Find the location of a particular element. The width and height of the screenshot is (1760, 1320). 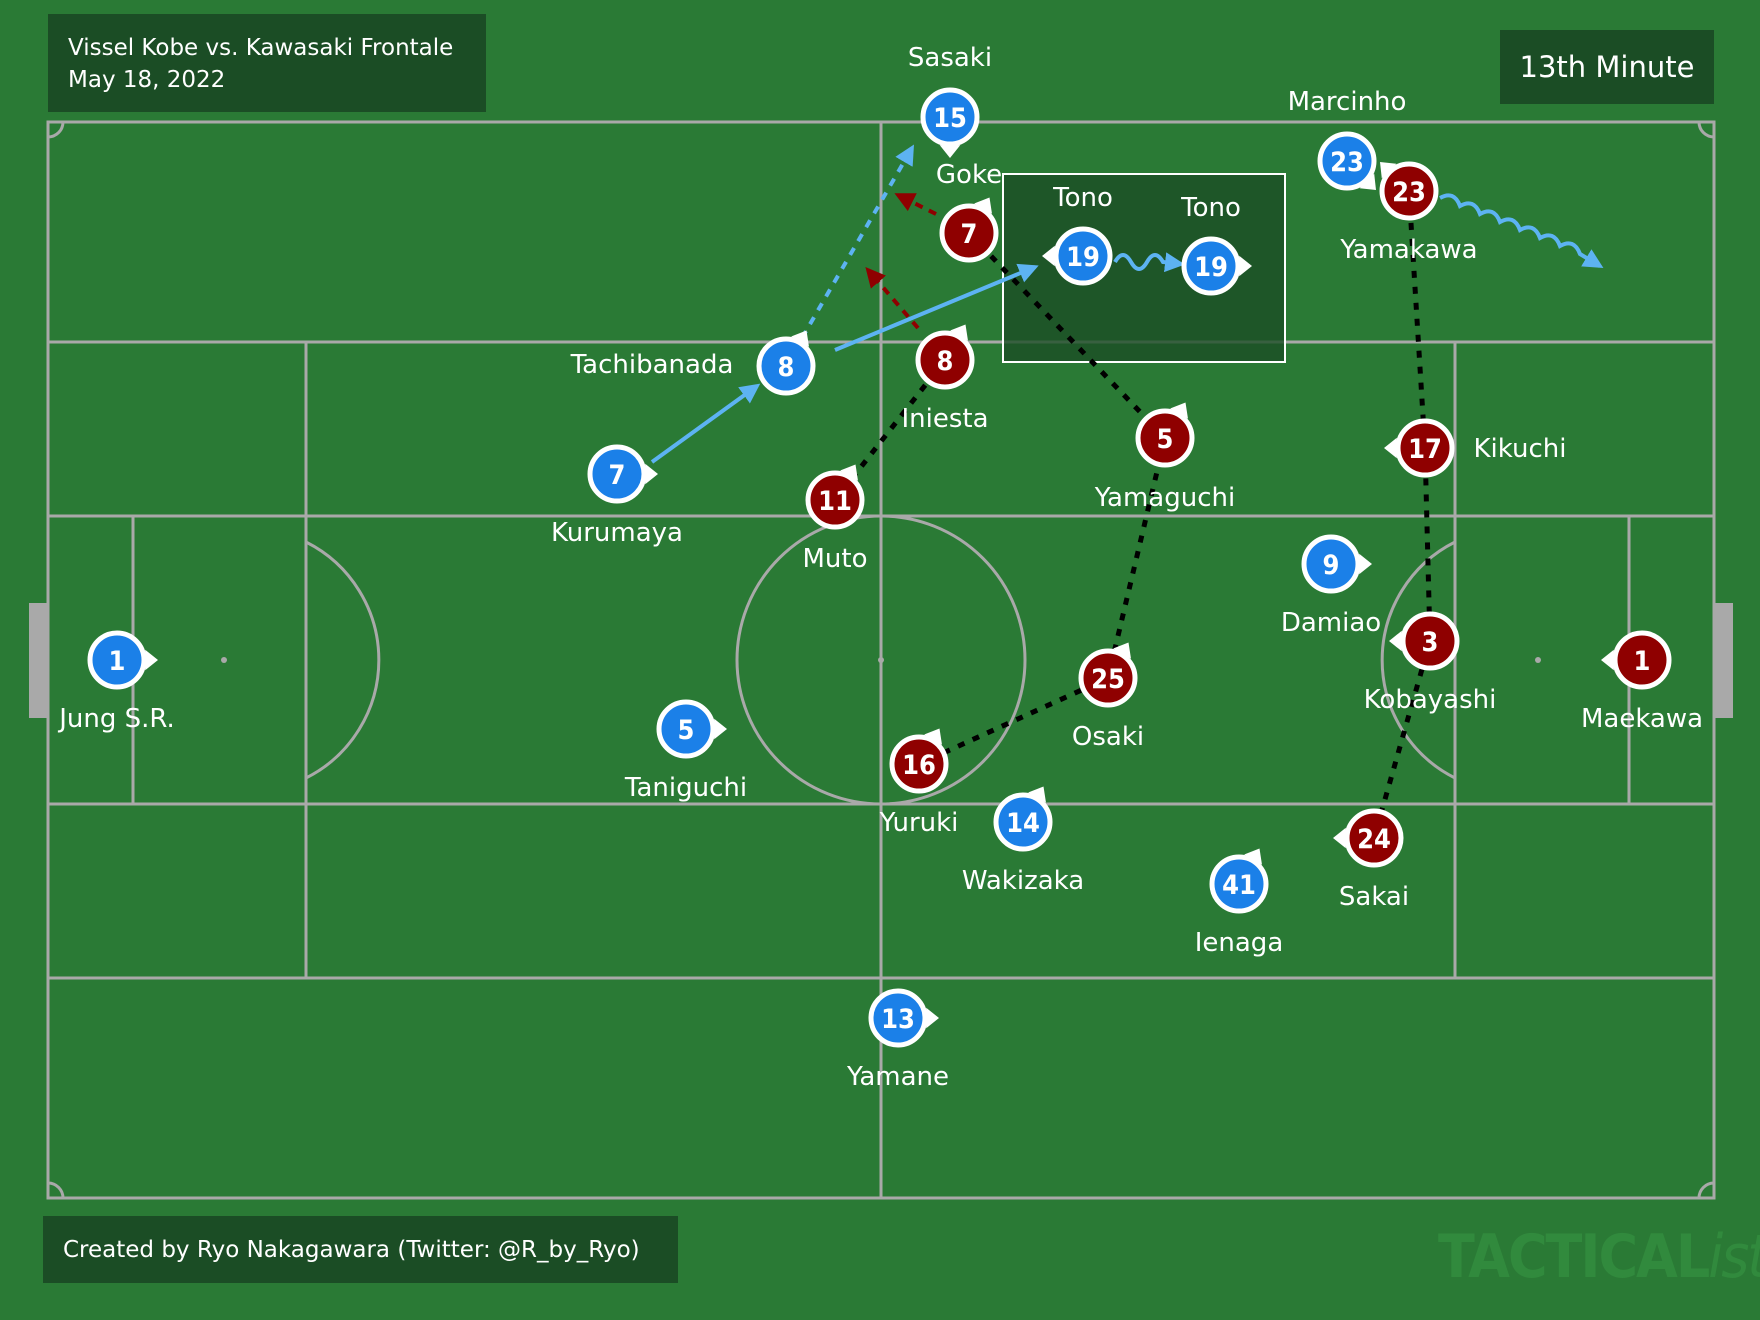

centre-spot is located at coordinates (881, 660).